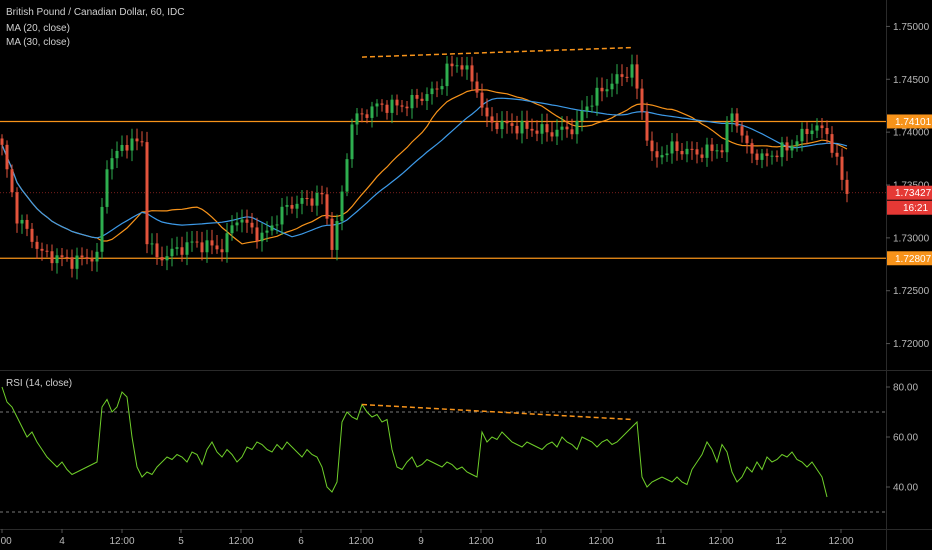 The height and width of the screenshot is (550, 932). I want to click on trendline-layer, so click(497, 52).